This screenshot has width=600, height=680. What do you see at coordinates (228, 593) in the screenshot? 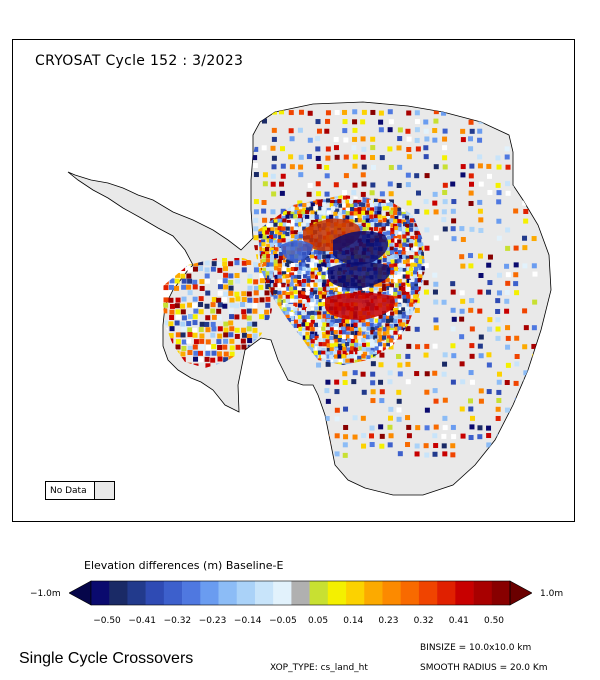
I see `colorbar-bin` at bounding box center [228, 593].